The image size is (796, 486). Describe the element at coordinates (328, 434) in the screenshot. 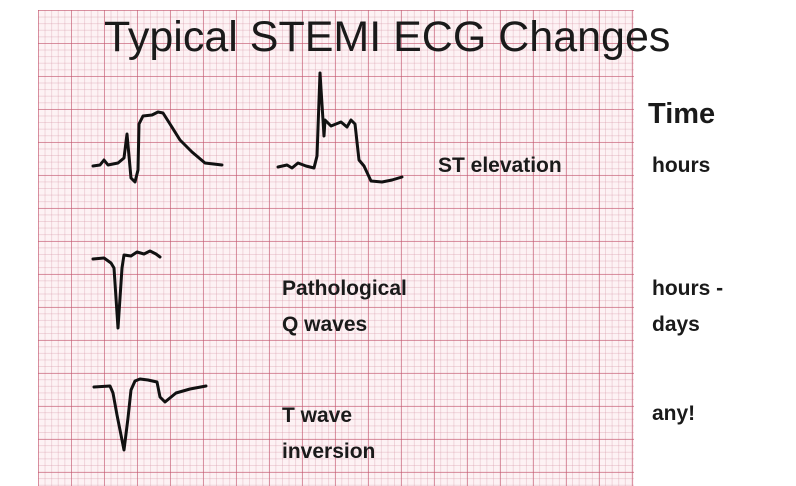

I see `label-t-wave-inversion: T wave inversion` at that location.